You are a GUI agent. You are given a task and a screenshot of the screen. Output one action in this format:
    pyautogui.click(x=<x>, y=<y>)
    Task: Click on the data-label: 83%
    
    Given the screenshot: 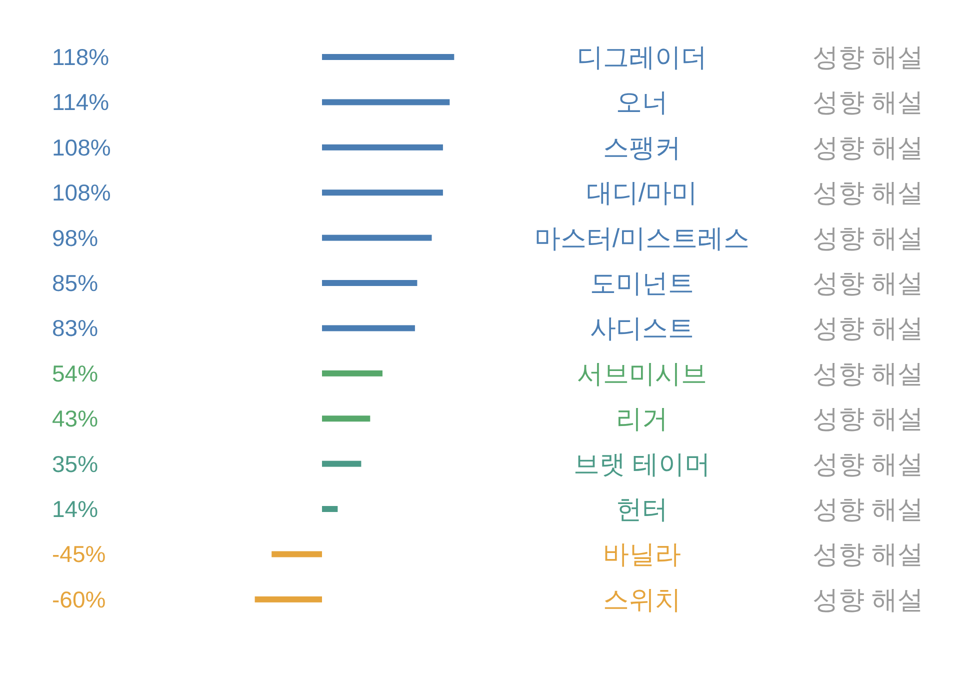 What is the action you would take?
    pyautogui.click(x=75, y=328)
    